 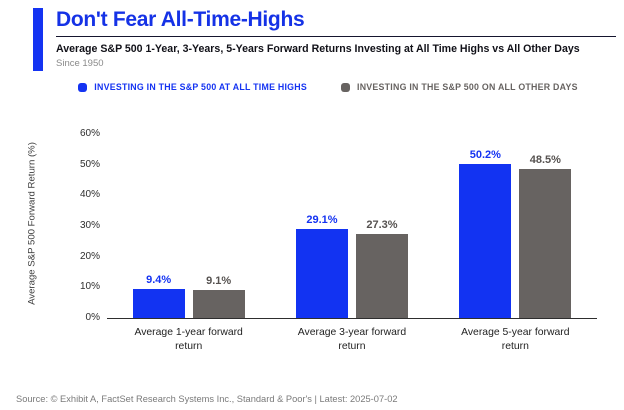 What do you see at coordinates (188, 339) in the screenshot?
I see `category-label: Average 1-year forward return` at bounding box center [188, 339].